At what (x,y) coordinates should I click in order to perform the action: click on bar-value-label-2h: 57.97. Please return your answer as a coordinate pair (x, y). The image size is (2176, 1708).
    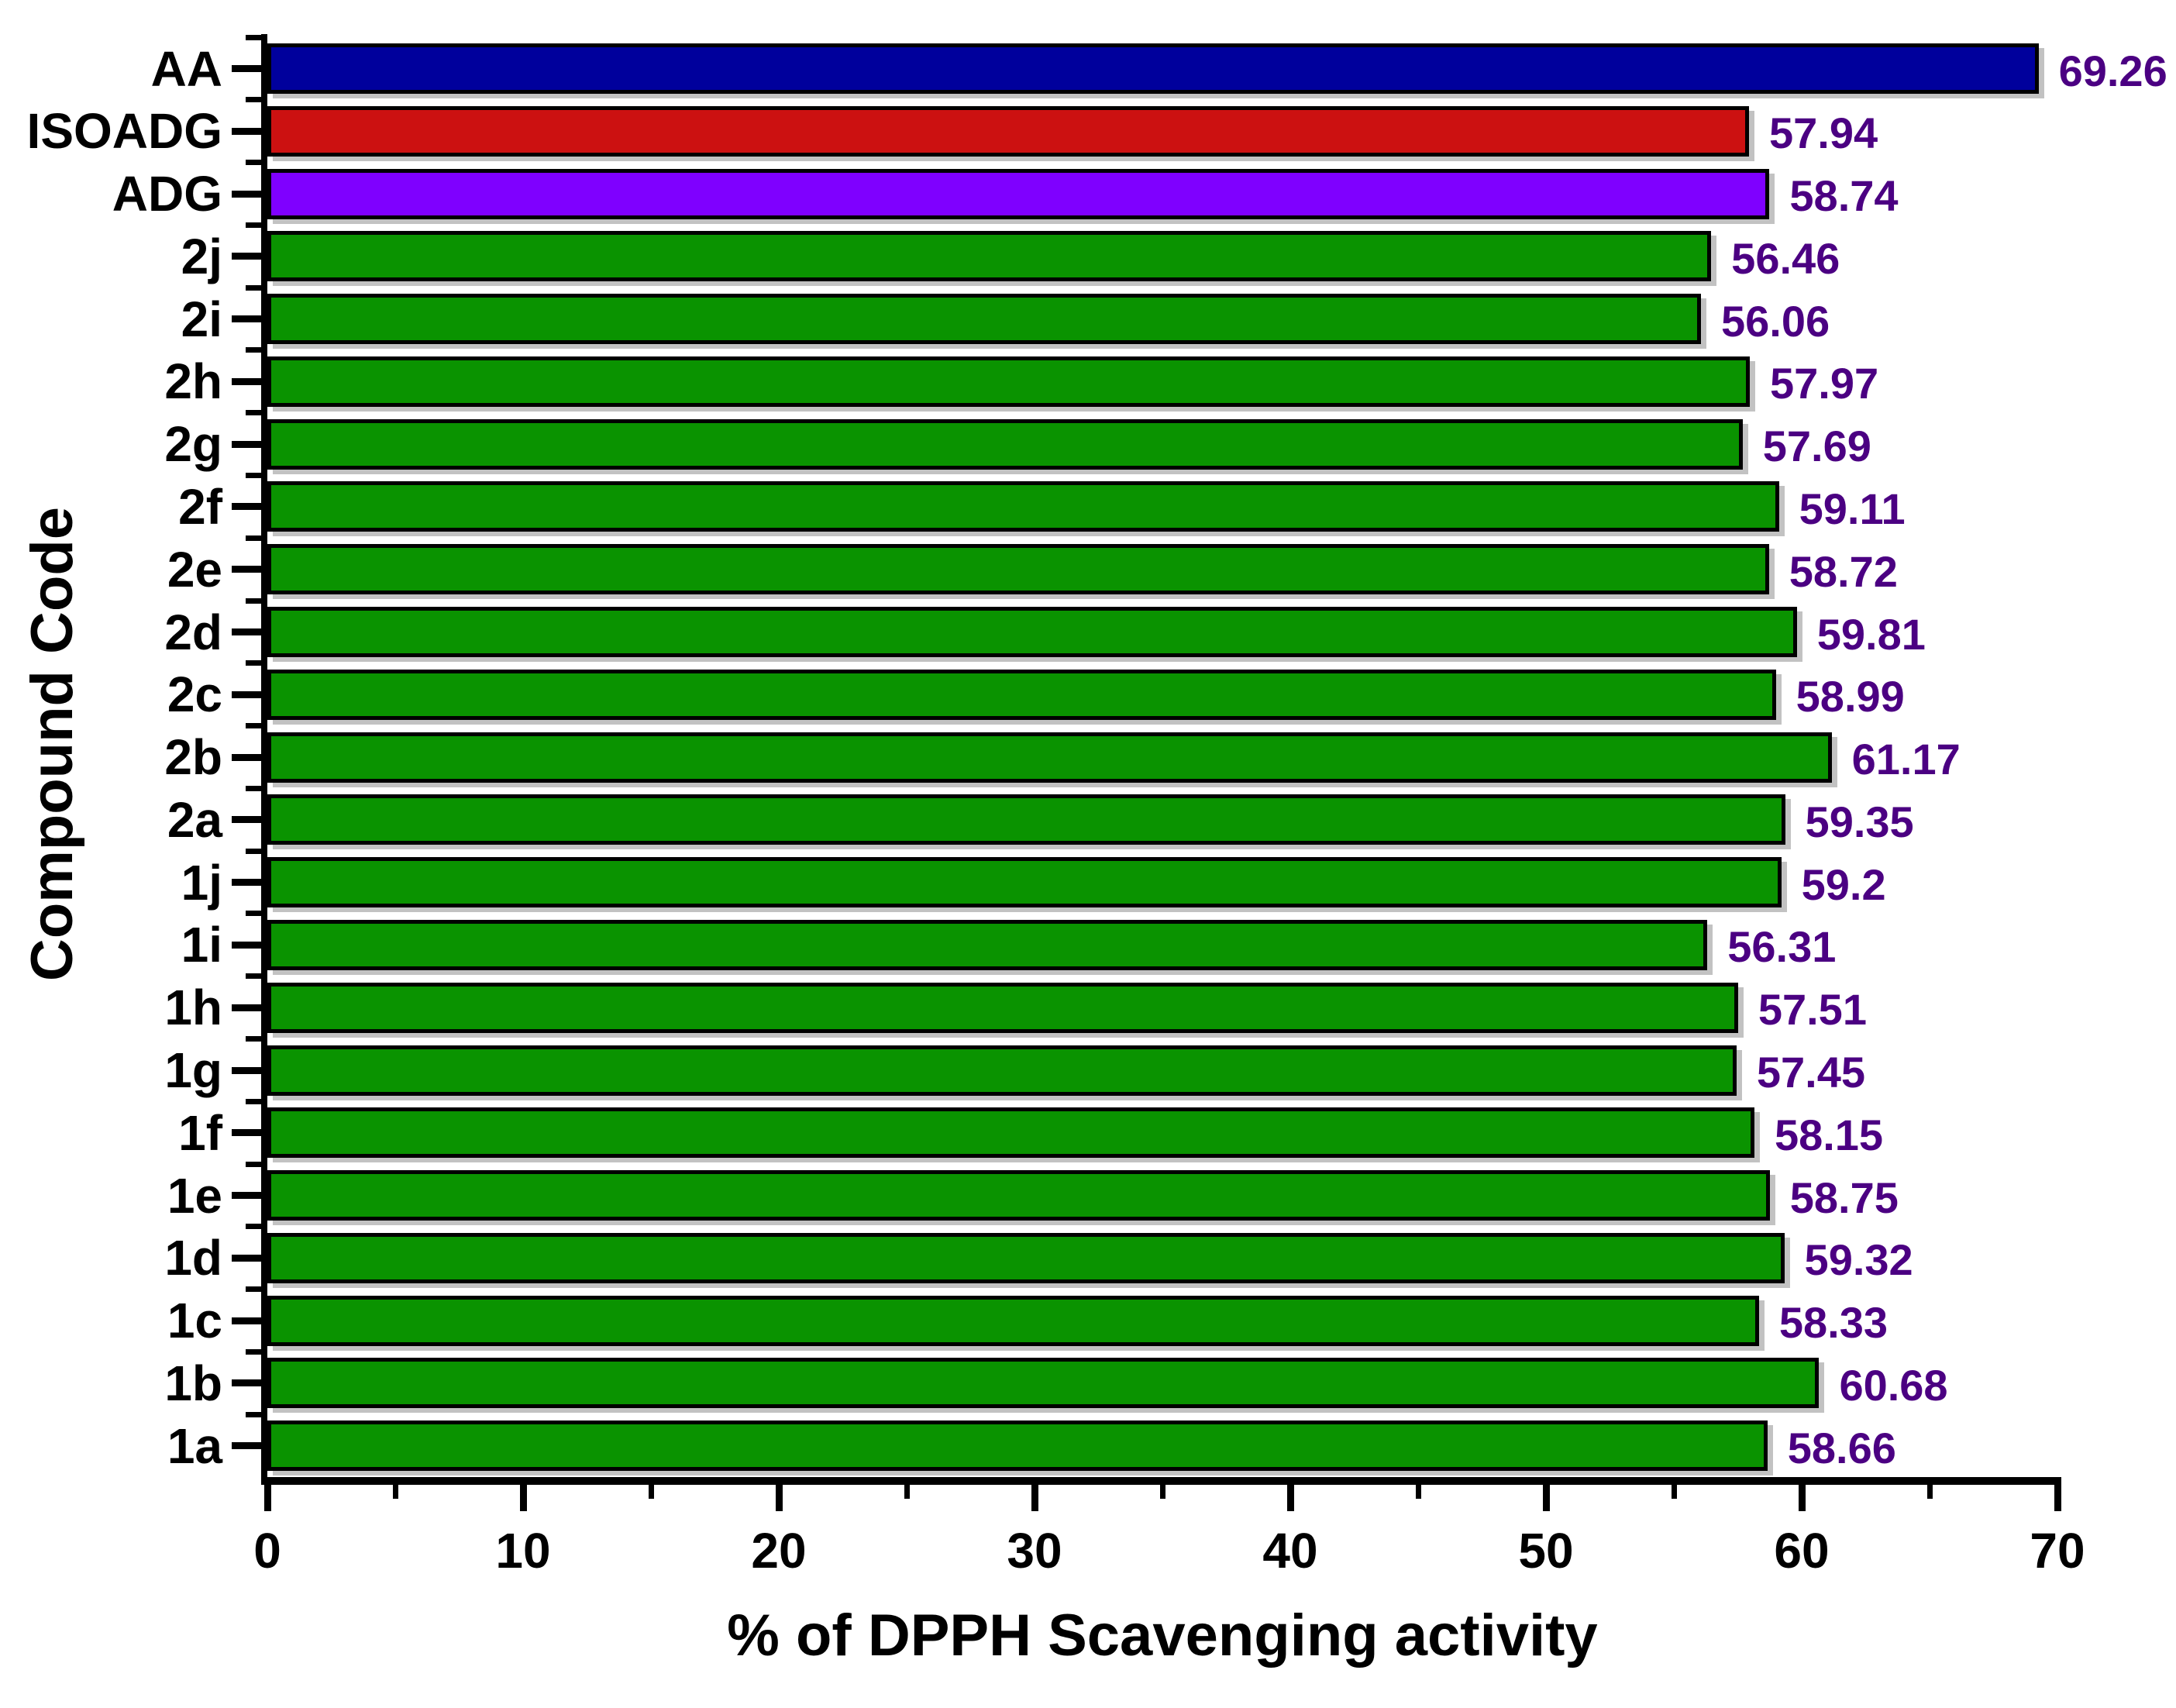
    Looking at the image, I should click on (1824, 384).